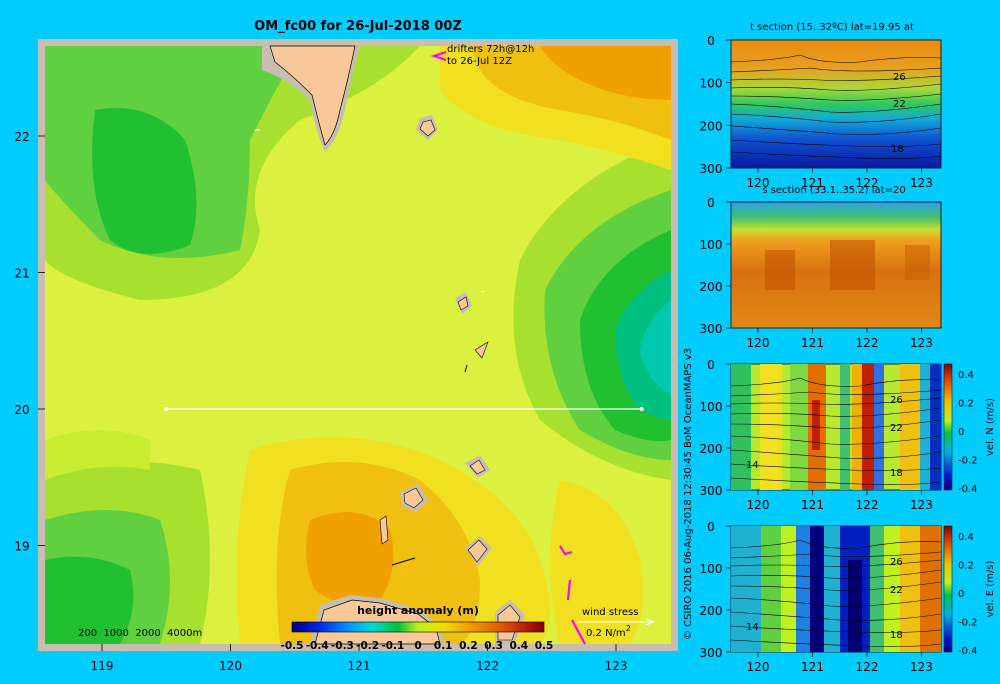  What do you see at coordinates (140, 633) in the screenshot?
I see `depth-legend: 200 1000 2000 4000m` at bounding box center [140, 633].